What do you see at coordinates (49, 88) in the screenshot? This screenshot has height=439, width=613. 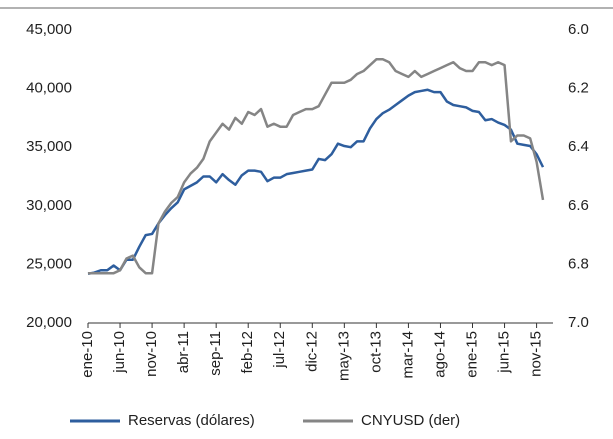 I see `y-tick-label: 40,000` at bounding box center [49, 88].